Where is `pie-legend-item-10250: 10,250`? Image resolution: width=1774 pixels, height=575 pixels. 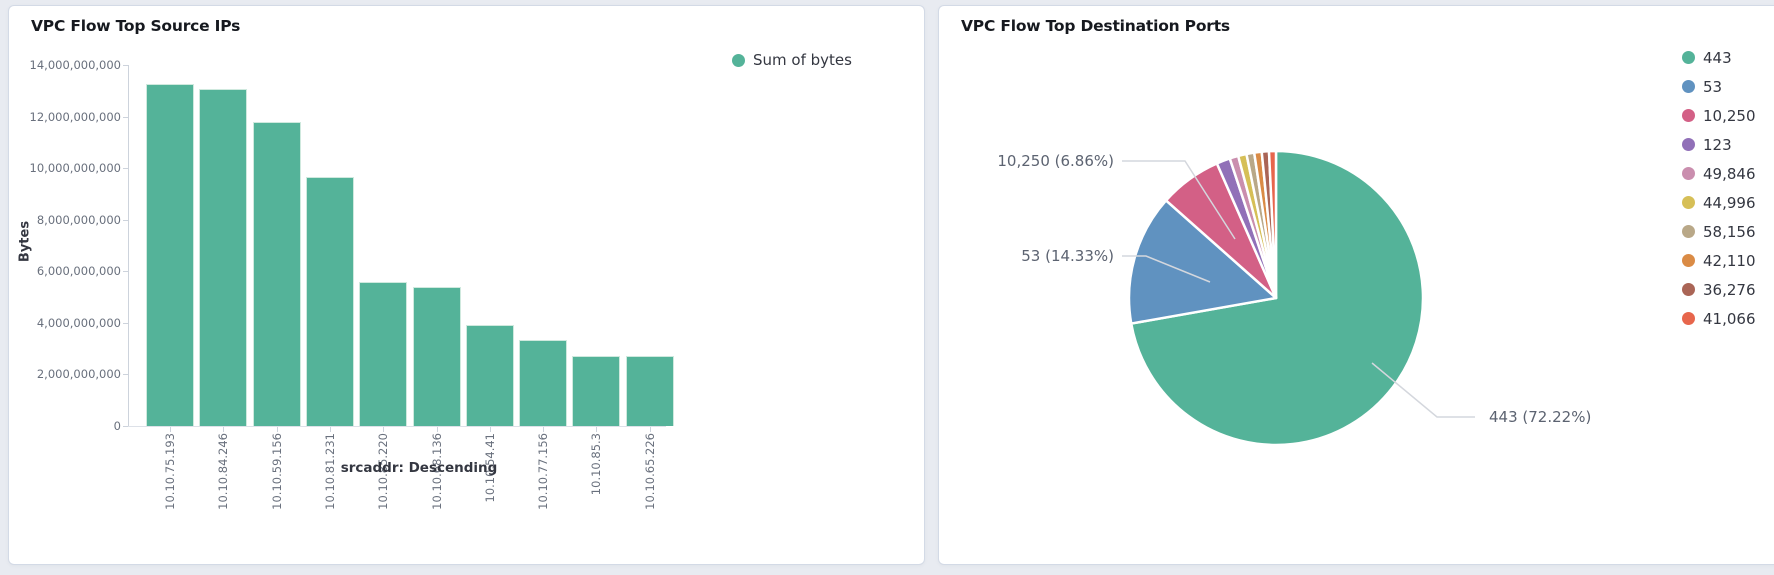
pie-legend-item-10250: 10,250 is located at coordinates (1719, 115).